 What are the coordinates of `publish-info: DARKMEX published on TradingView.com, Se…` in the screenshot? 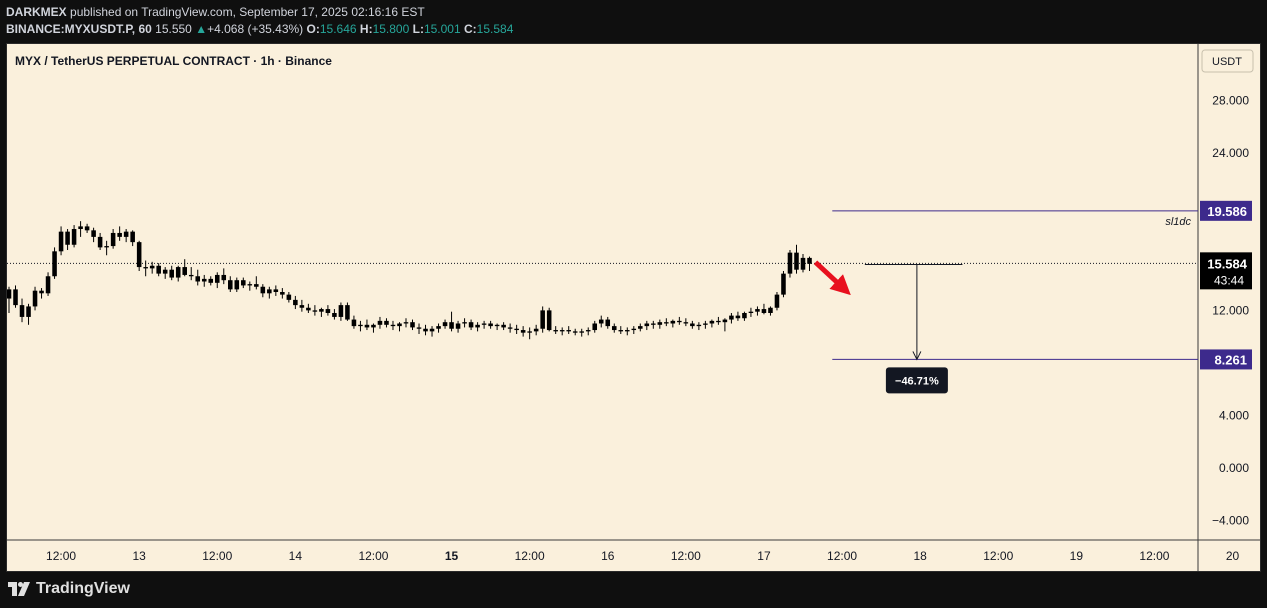 It's located at (215, 12).